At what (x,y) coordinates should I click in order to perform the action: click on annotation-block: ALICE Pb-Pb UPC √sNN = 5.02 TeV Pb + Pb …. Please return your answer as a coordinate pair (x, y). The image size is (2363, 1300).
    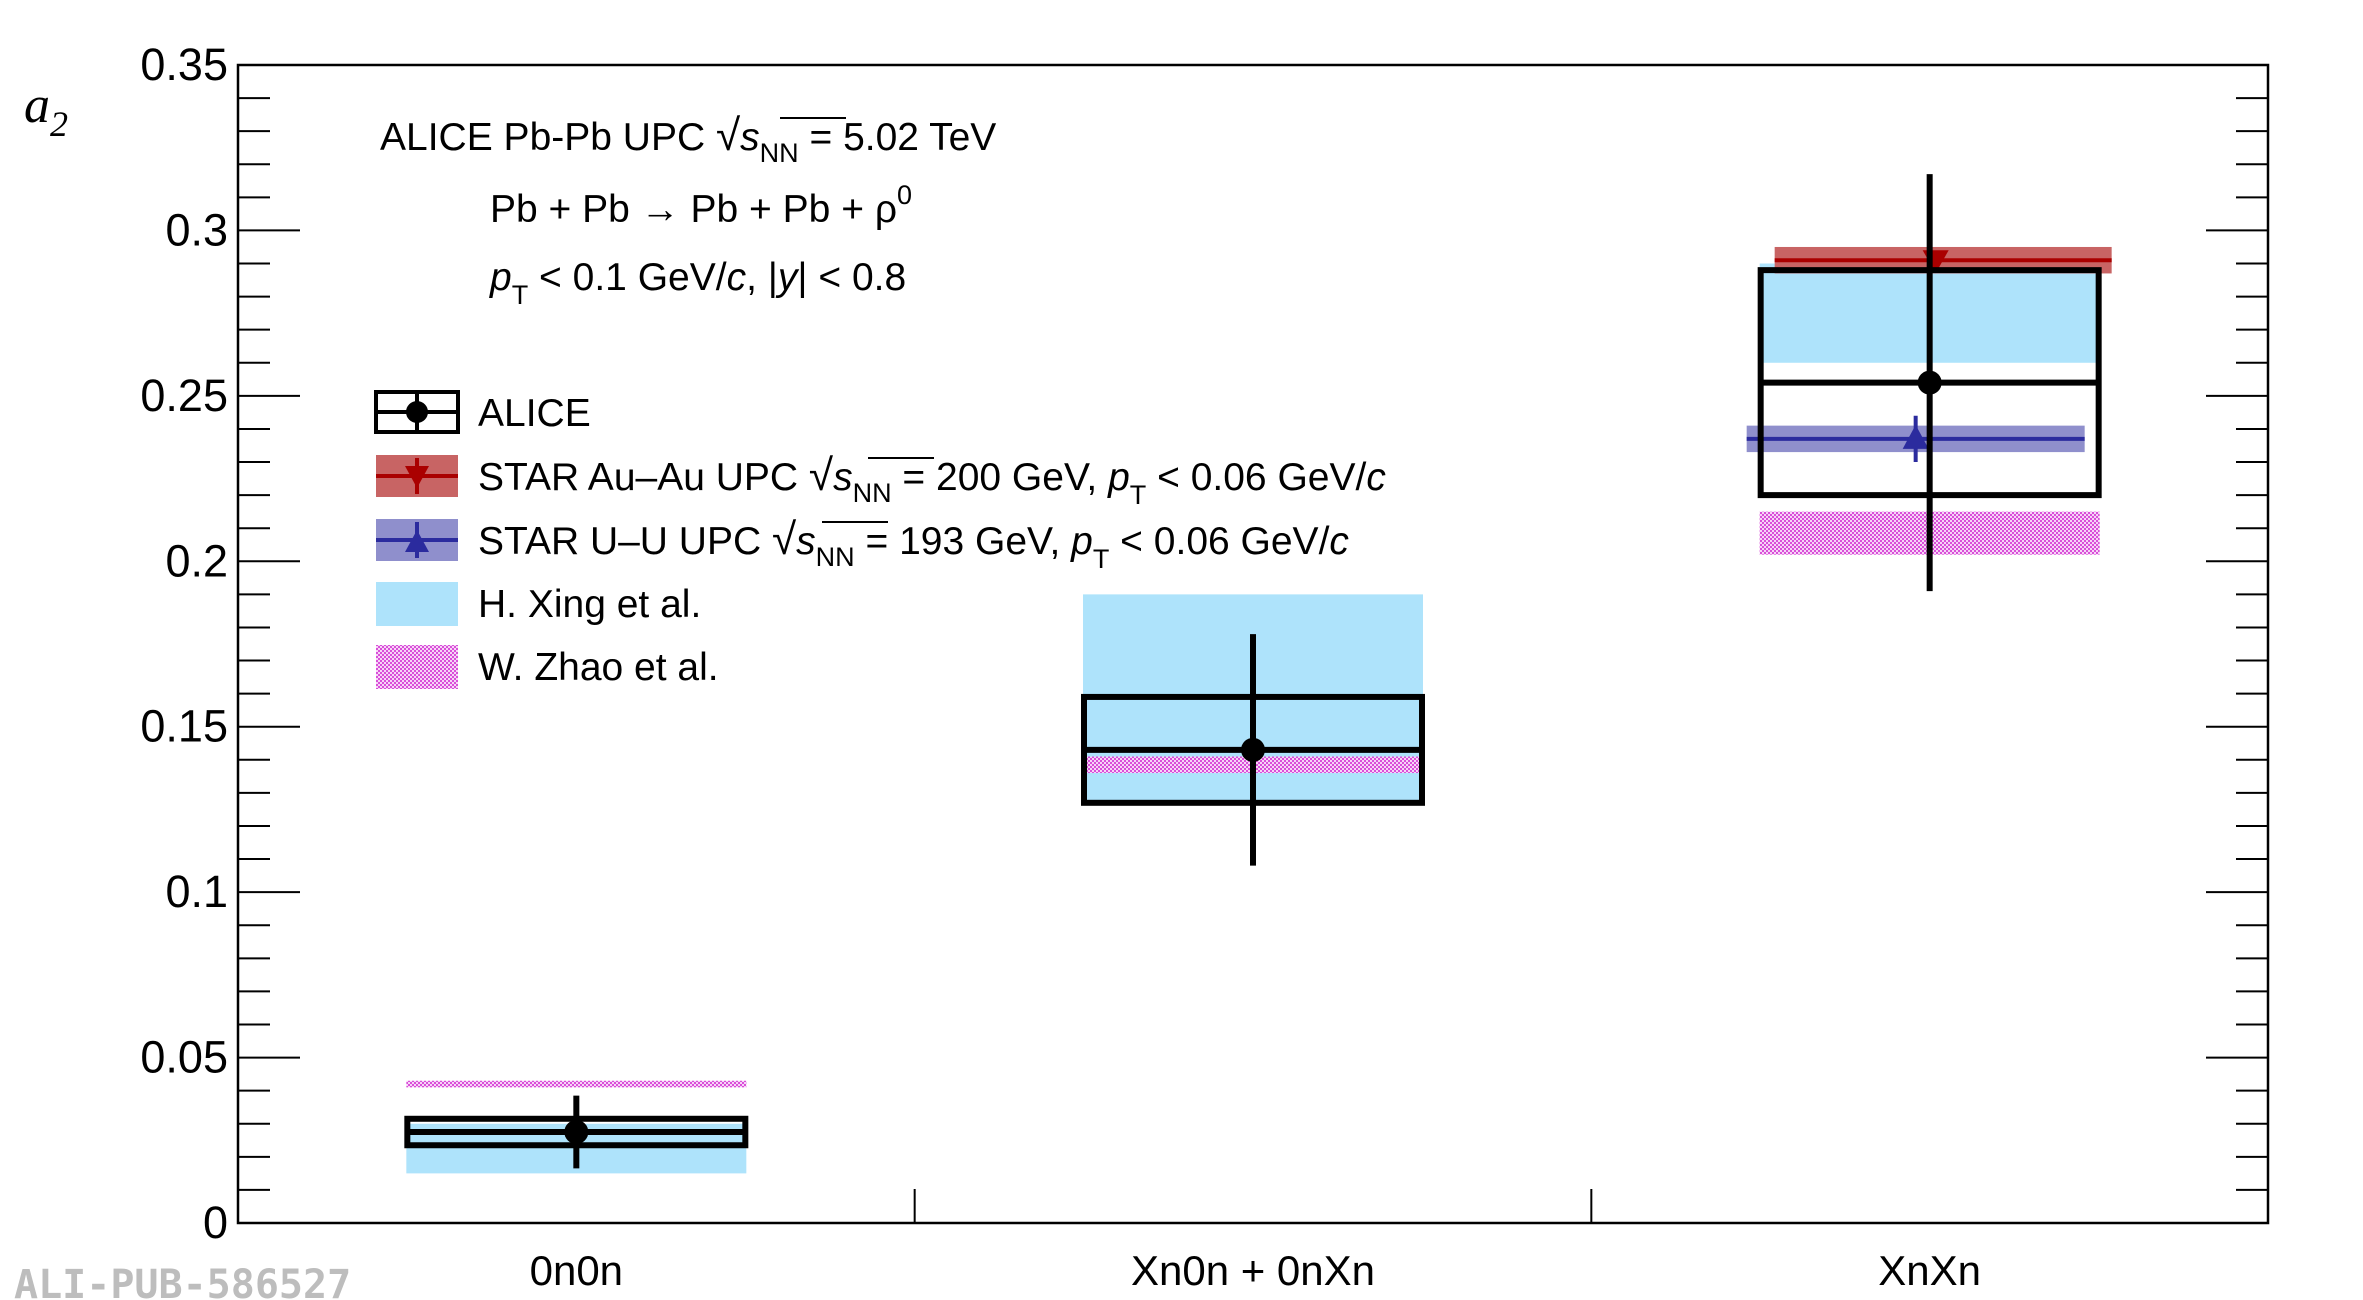
    Looking at the image, I should click on (688, 210).